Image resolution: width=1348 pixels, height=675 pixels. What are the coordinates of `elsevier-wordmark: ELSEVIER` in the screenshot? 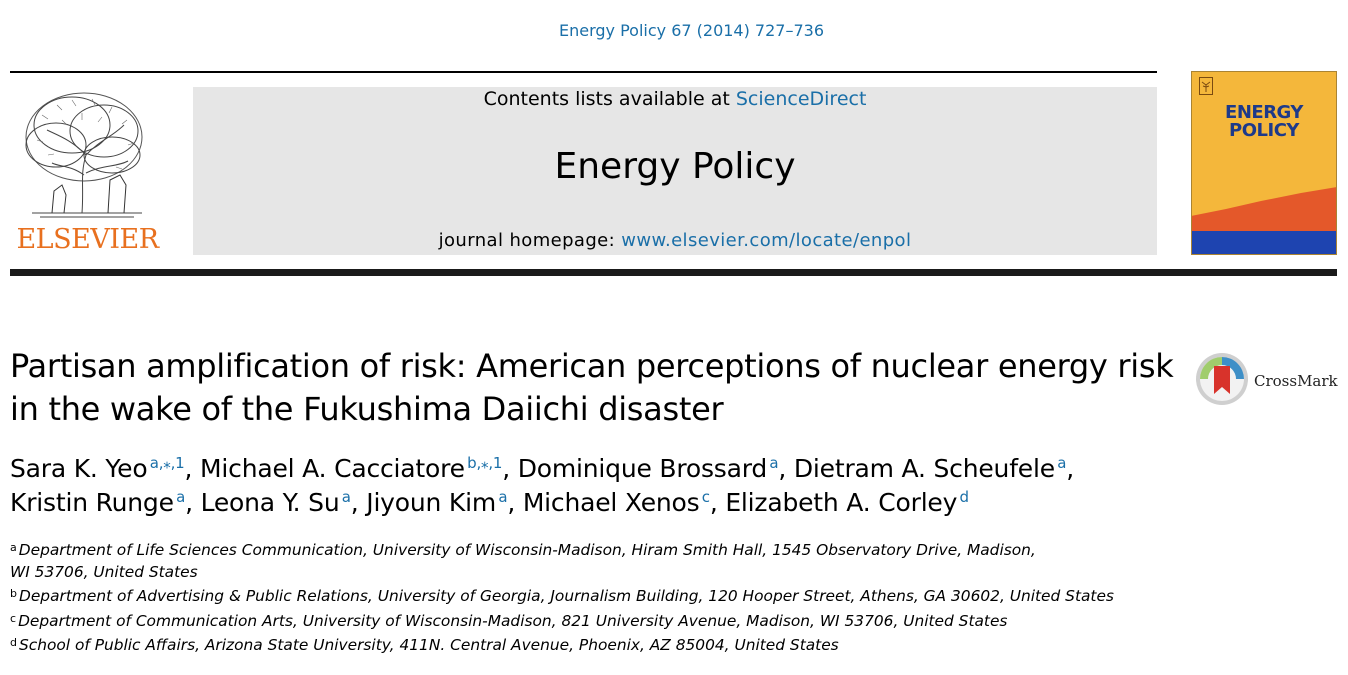 It's located at (87, 239).